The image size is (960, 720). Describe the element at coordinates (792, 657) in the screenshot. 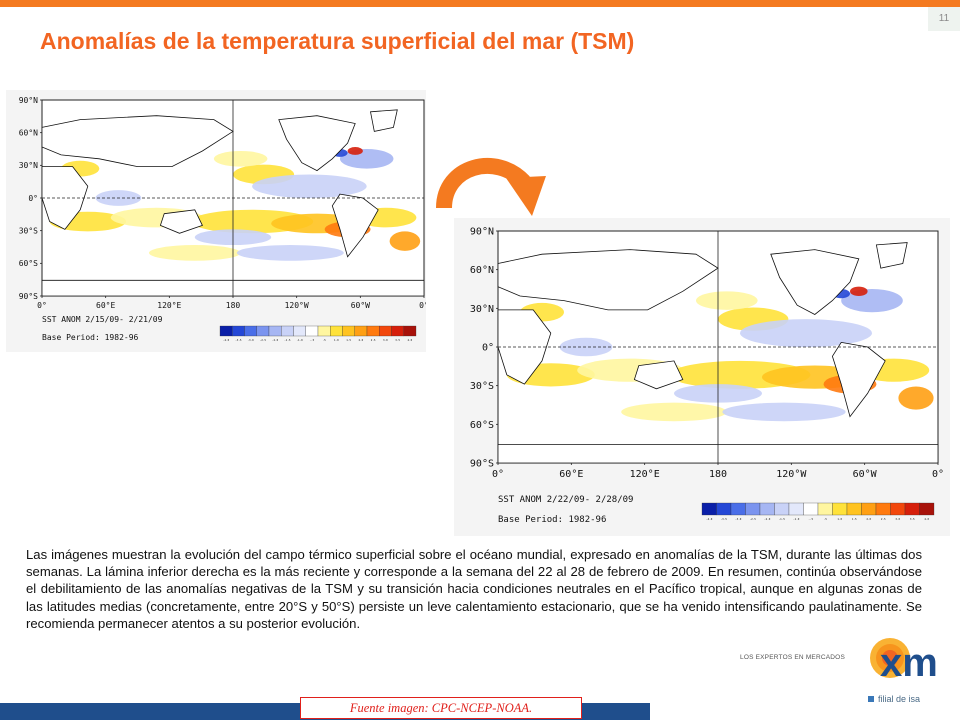

I see `logo-tagline: LOS EXPERTOS EN MERCADOS` at that location.